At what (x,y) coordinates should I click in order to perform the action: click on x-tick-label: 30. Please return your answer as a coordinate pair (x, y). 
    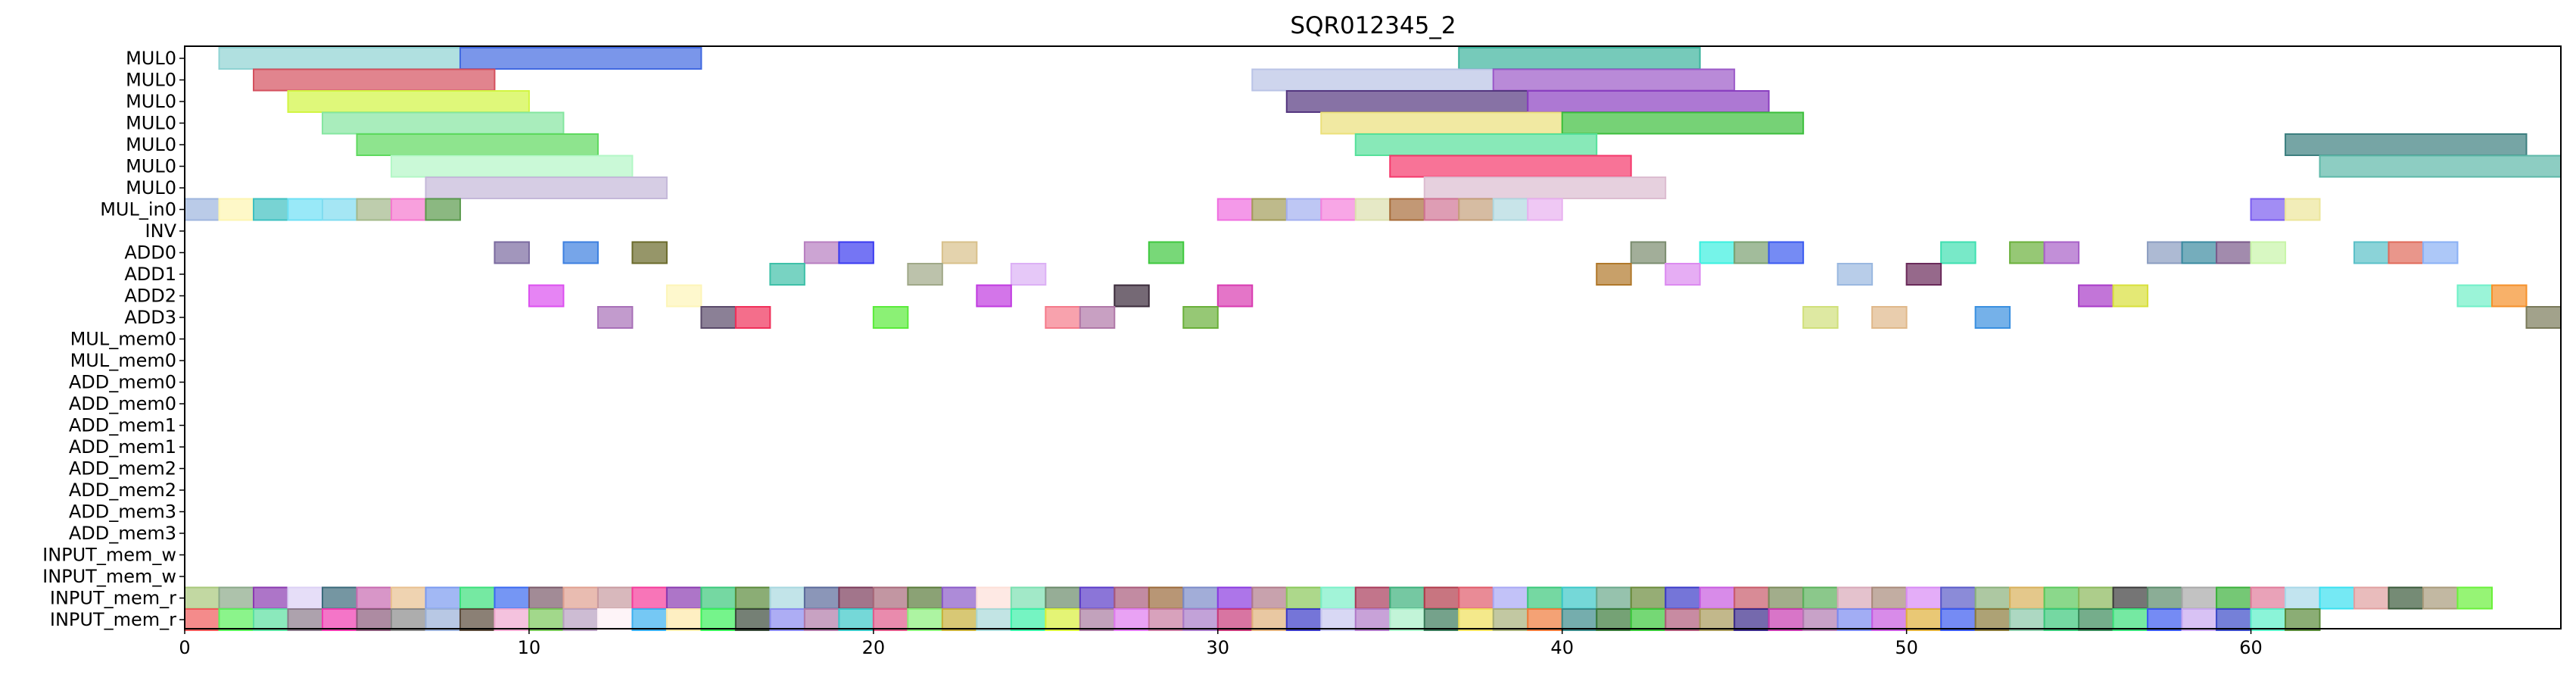
    Looking at the image, I should click on (1218, 648).